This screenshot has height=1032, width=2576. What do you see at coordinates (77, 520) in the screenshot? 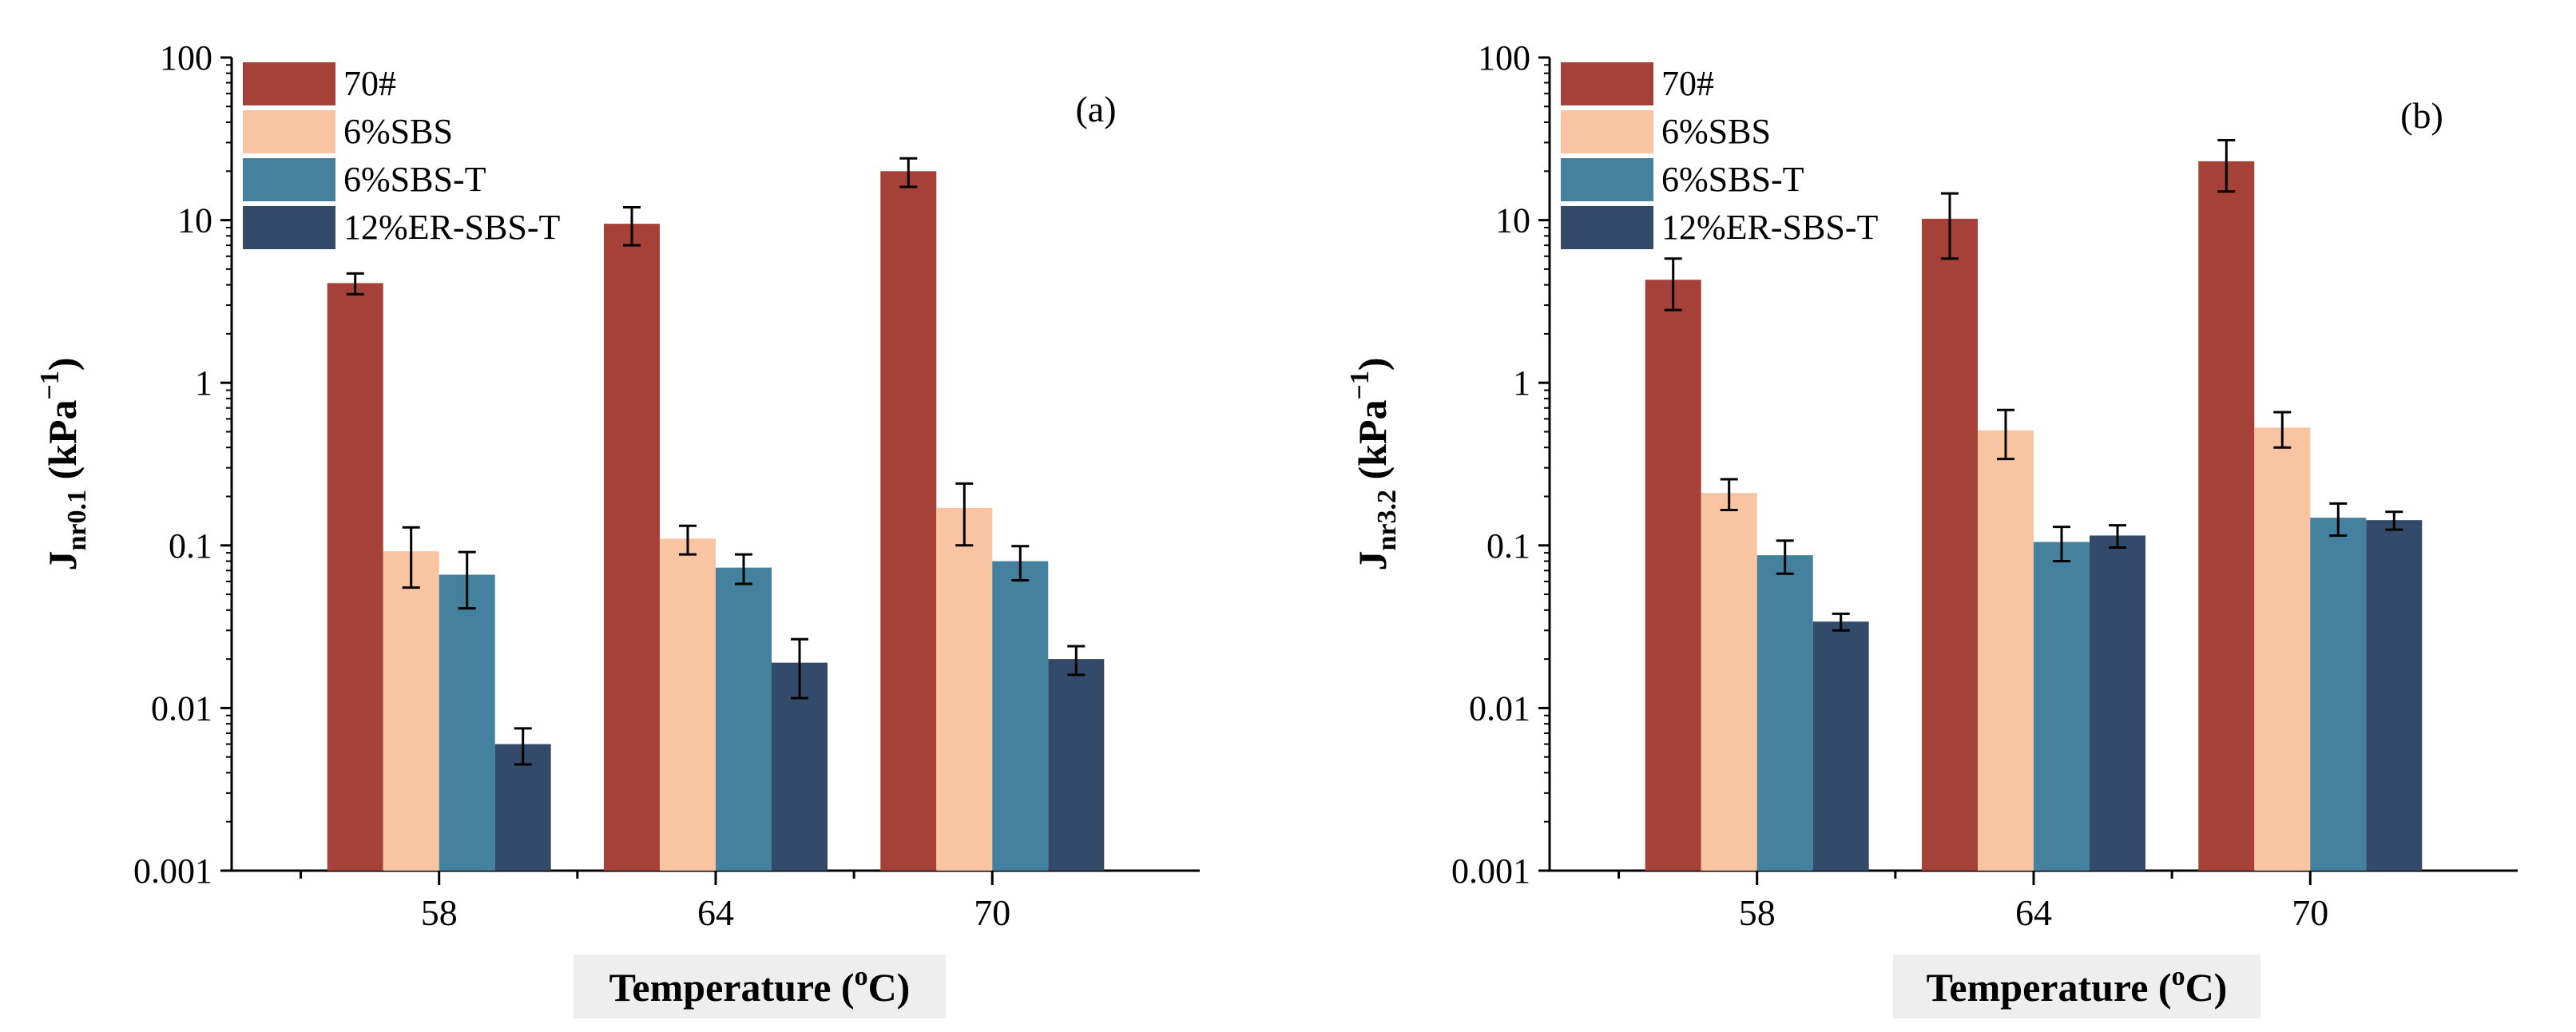
I see `y-axis-title-sub: nr0.1` at bounding box center [77, 520].